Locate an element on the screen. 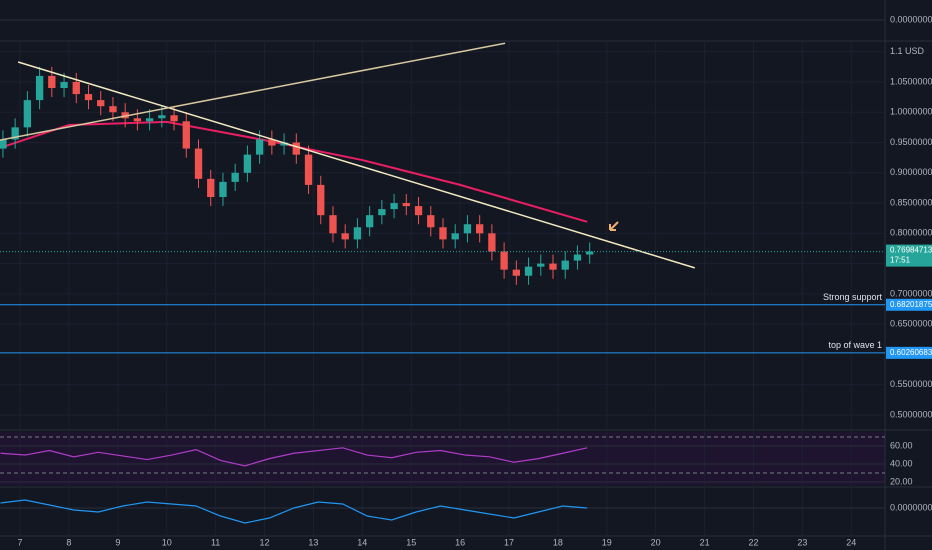 The image size is (932, 550). level-price: 0.60260683 is located at coordinates (911, 352).